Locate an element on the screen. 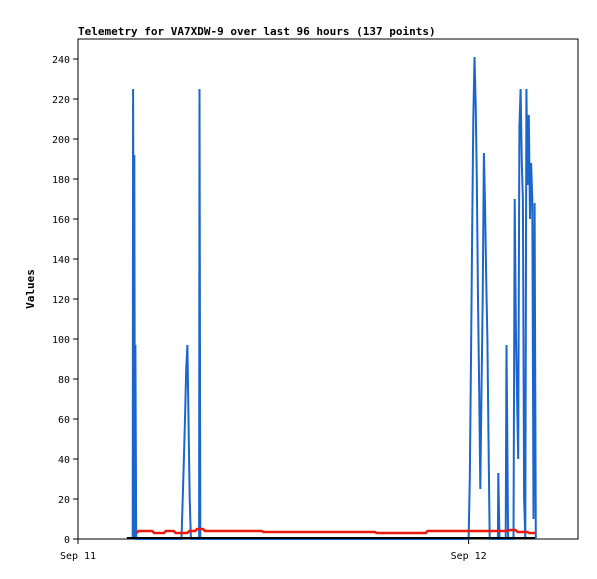 The height and width of the screenshot is (579, 597). y-tick-label: 180 is located at coordinates (61, 180).